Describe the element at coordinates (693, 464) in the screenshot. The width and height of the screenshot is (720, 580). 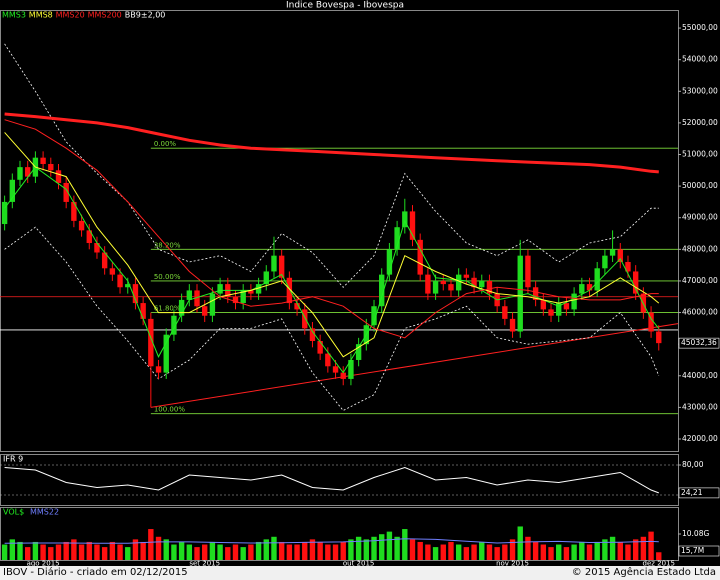
I see `y-tick-label: 80,00` at that location.